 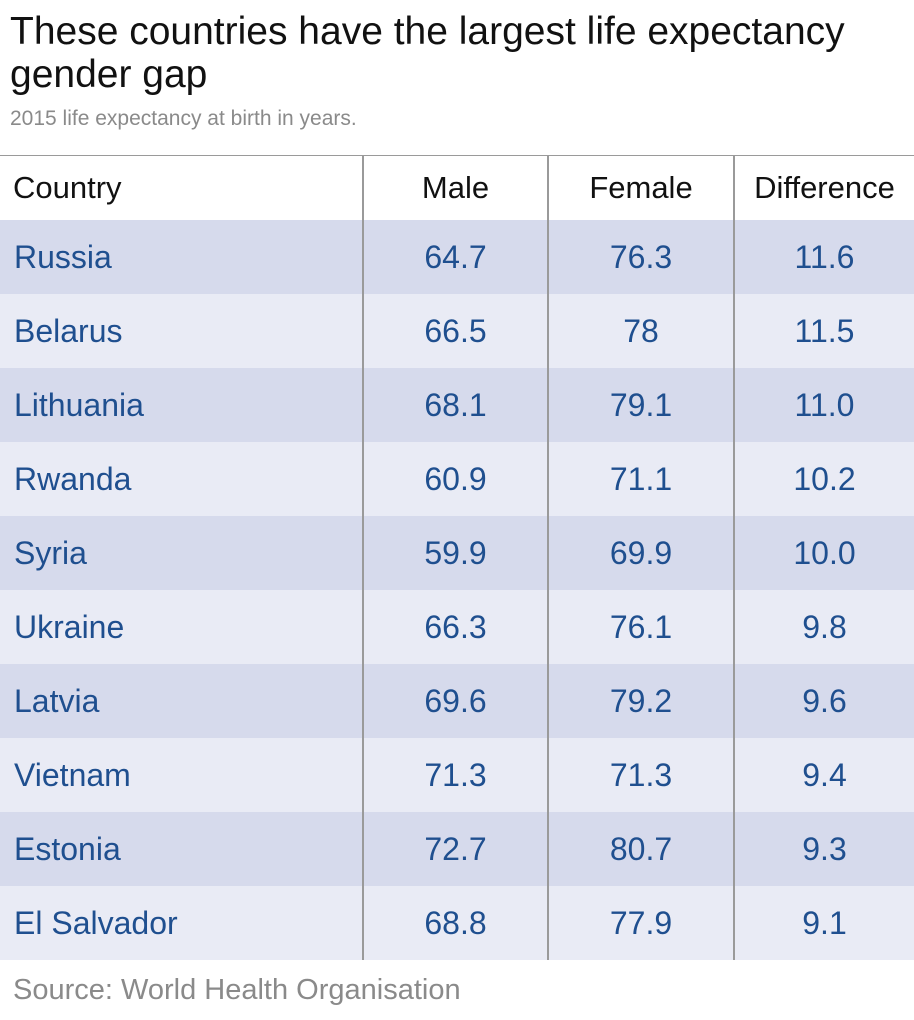 I want to click on cell-male: 68.8, so click(x=455, y=923).